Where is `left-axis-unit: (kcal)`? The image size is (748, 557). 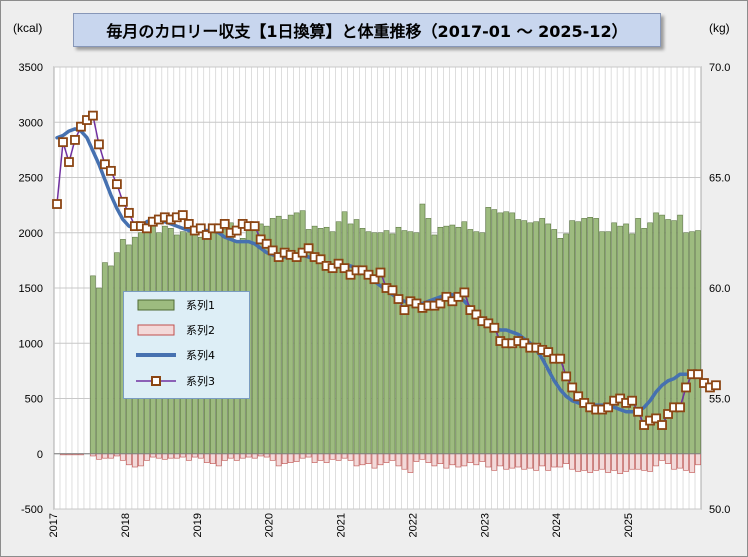 left-axis-unit: (kcal) is located at coordinates (28, 28).